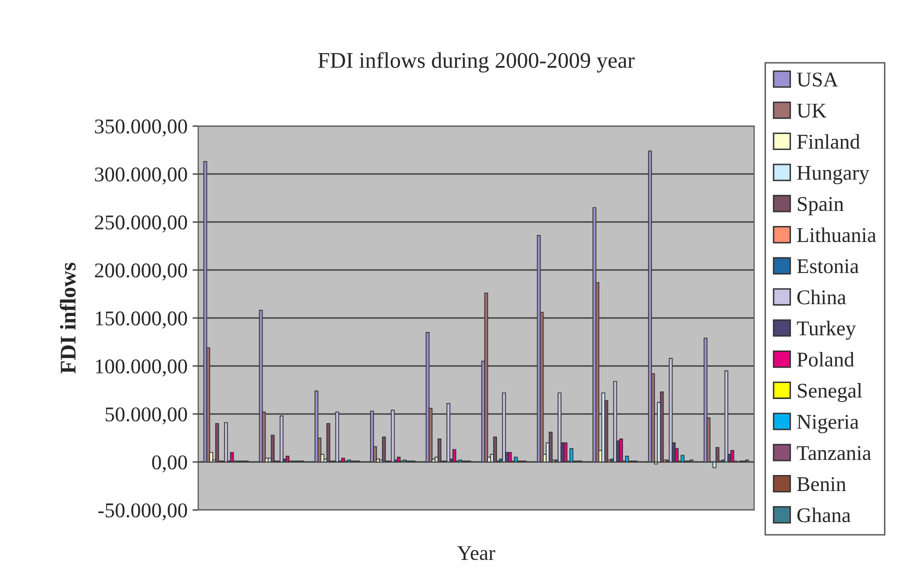  What do you see at coordinates (828, 424) in the screenshot?
I see `legend-label: Nigeria` at bounding box center [828, 424].